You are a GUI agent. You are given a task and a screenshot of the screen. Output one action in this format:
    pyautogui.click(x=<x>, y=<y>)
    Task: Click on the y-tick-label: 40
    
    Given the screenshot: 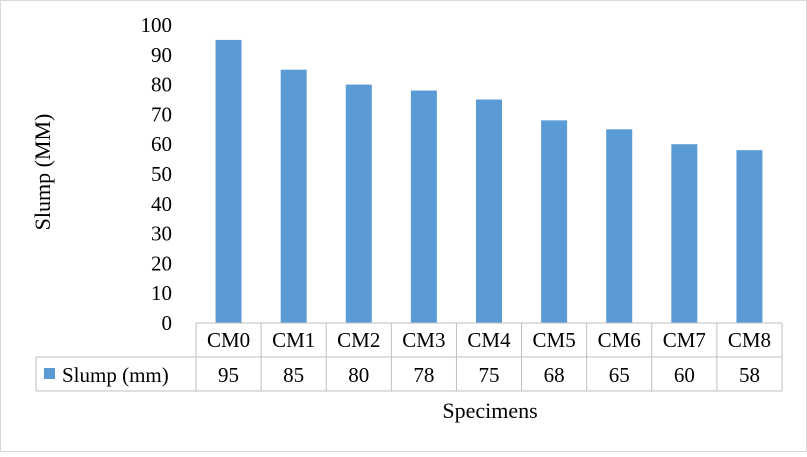 What is the action you would take?
    pyautogui.click(x=161, y=204)
    